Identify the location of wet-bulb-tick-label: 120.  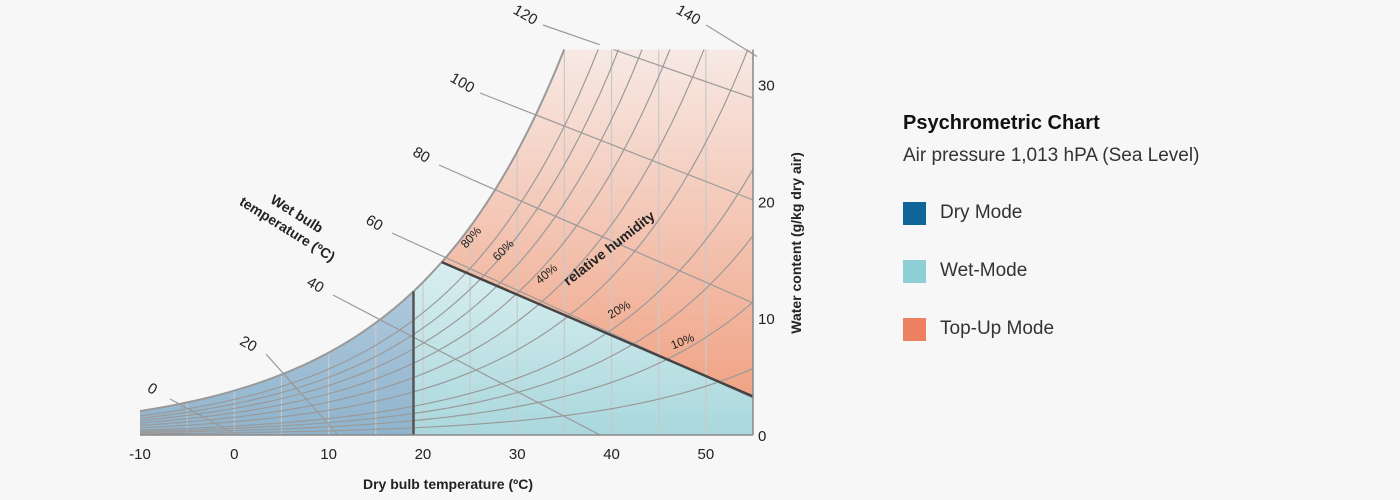
(525, 14).